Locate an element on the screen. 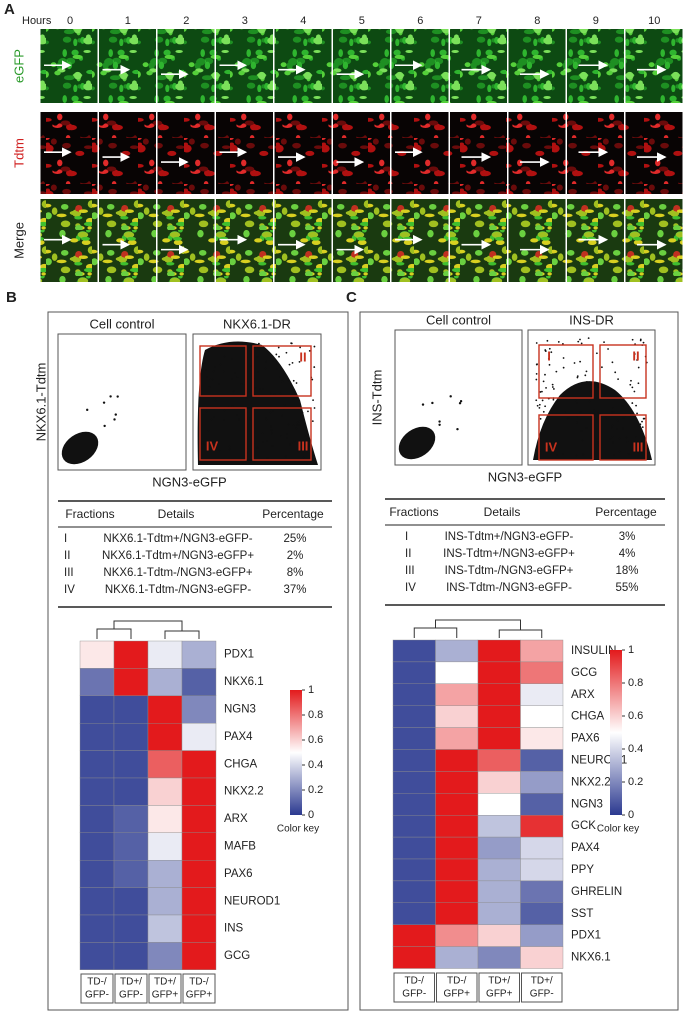 This screenshot has height=1013, width=685. table-cell: INS-Tdtm-/NGN3-eGFP- is located at coordinates (509, 588).